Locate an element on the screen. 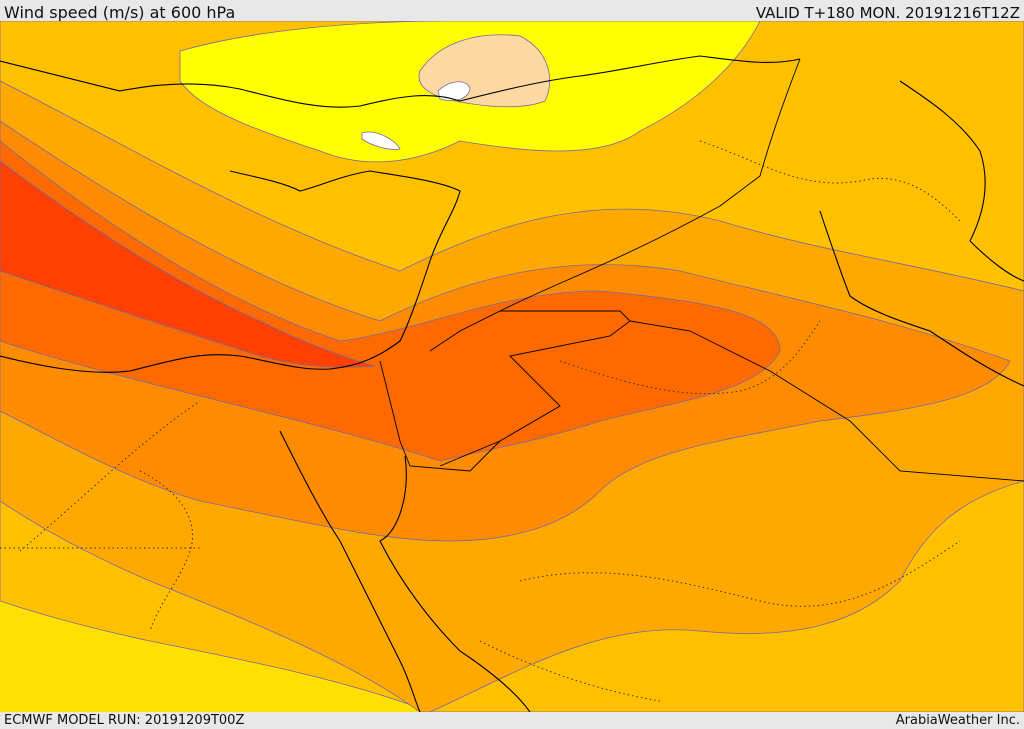 Image resolution: width=1024 pixels, height=729 pixels. coastline-red-sea-west is located at coordinates (350, 571).